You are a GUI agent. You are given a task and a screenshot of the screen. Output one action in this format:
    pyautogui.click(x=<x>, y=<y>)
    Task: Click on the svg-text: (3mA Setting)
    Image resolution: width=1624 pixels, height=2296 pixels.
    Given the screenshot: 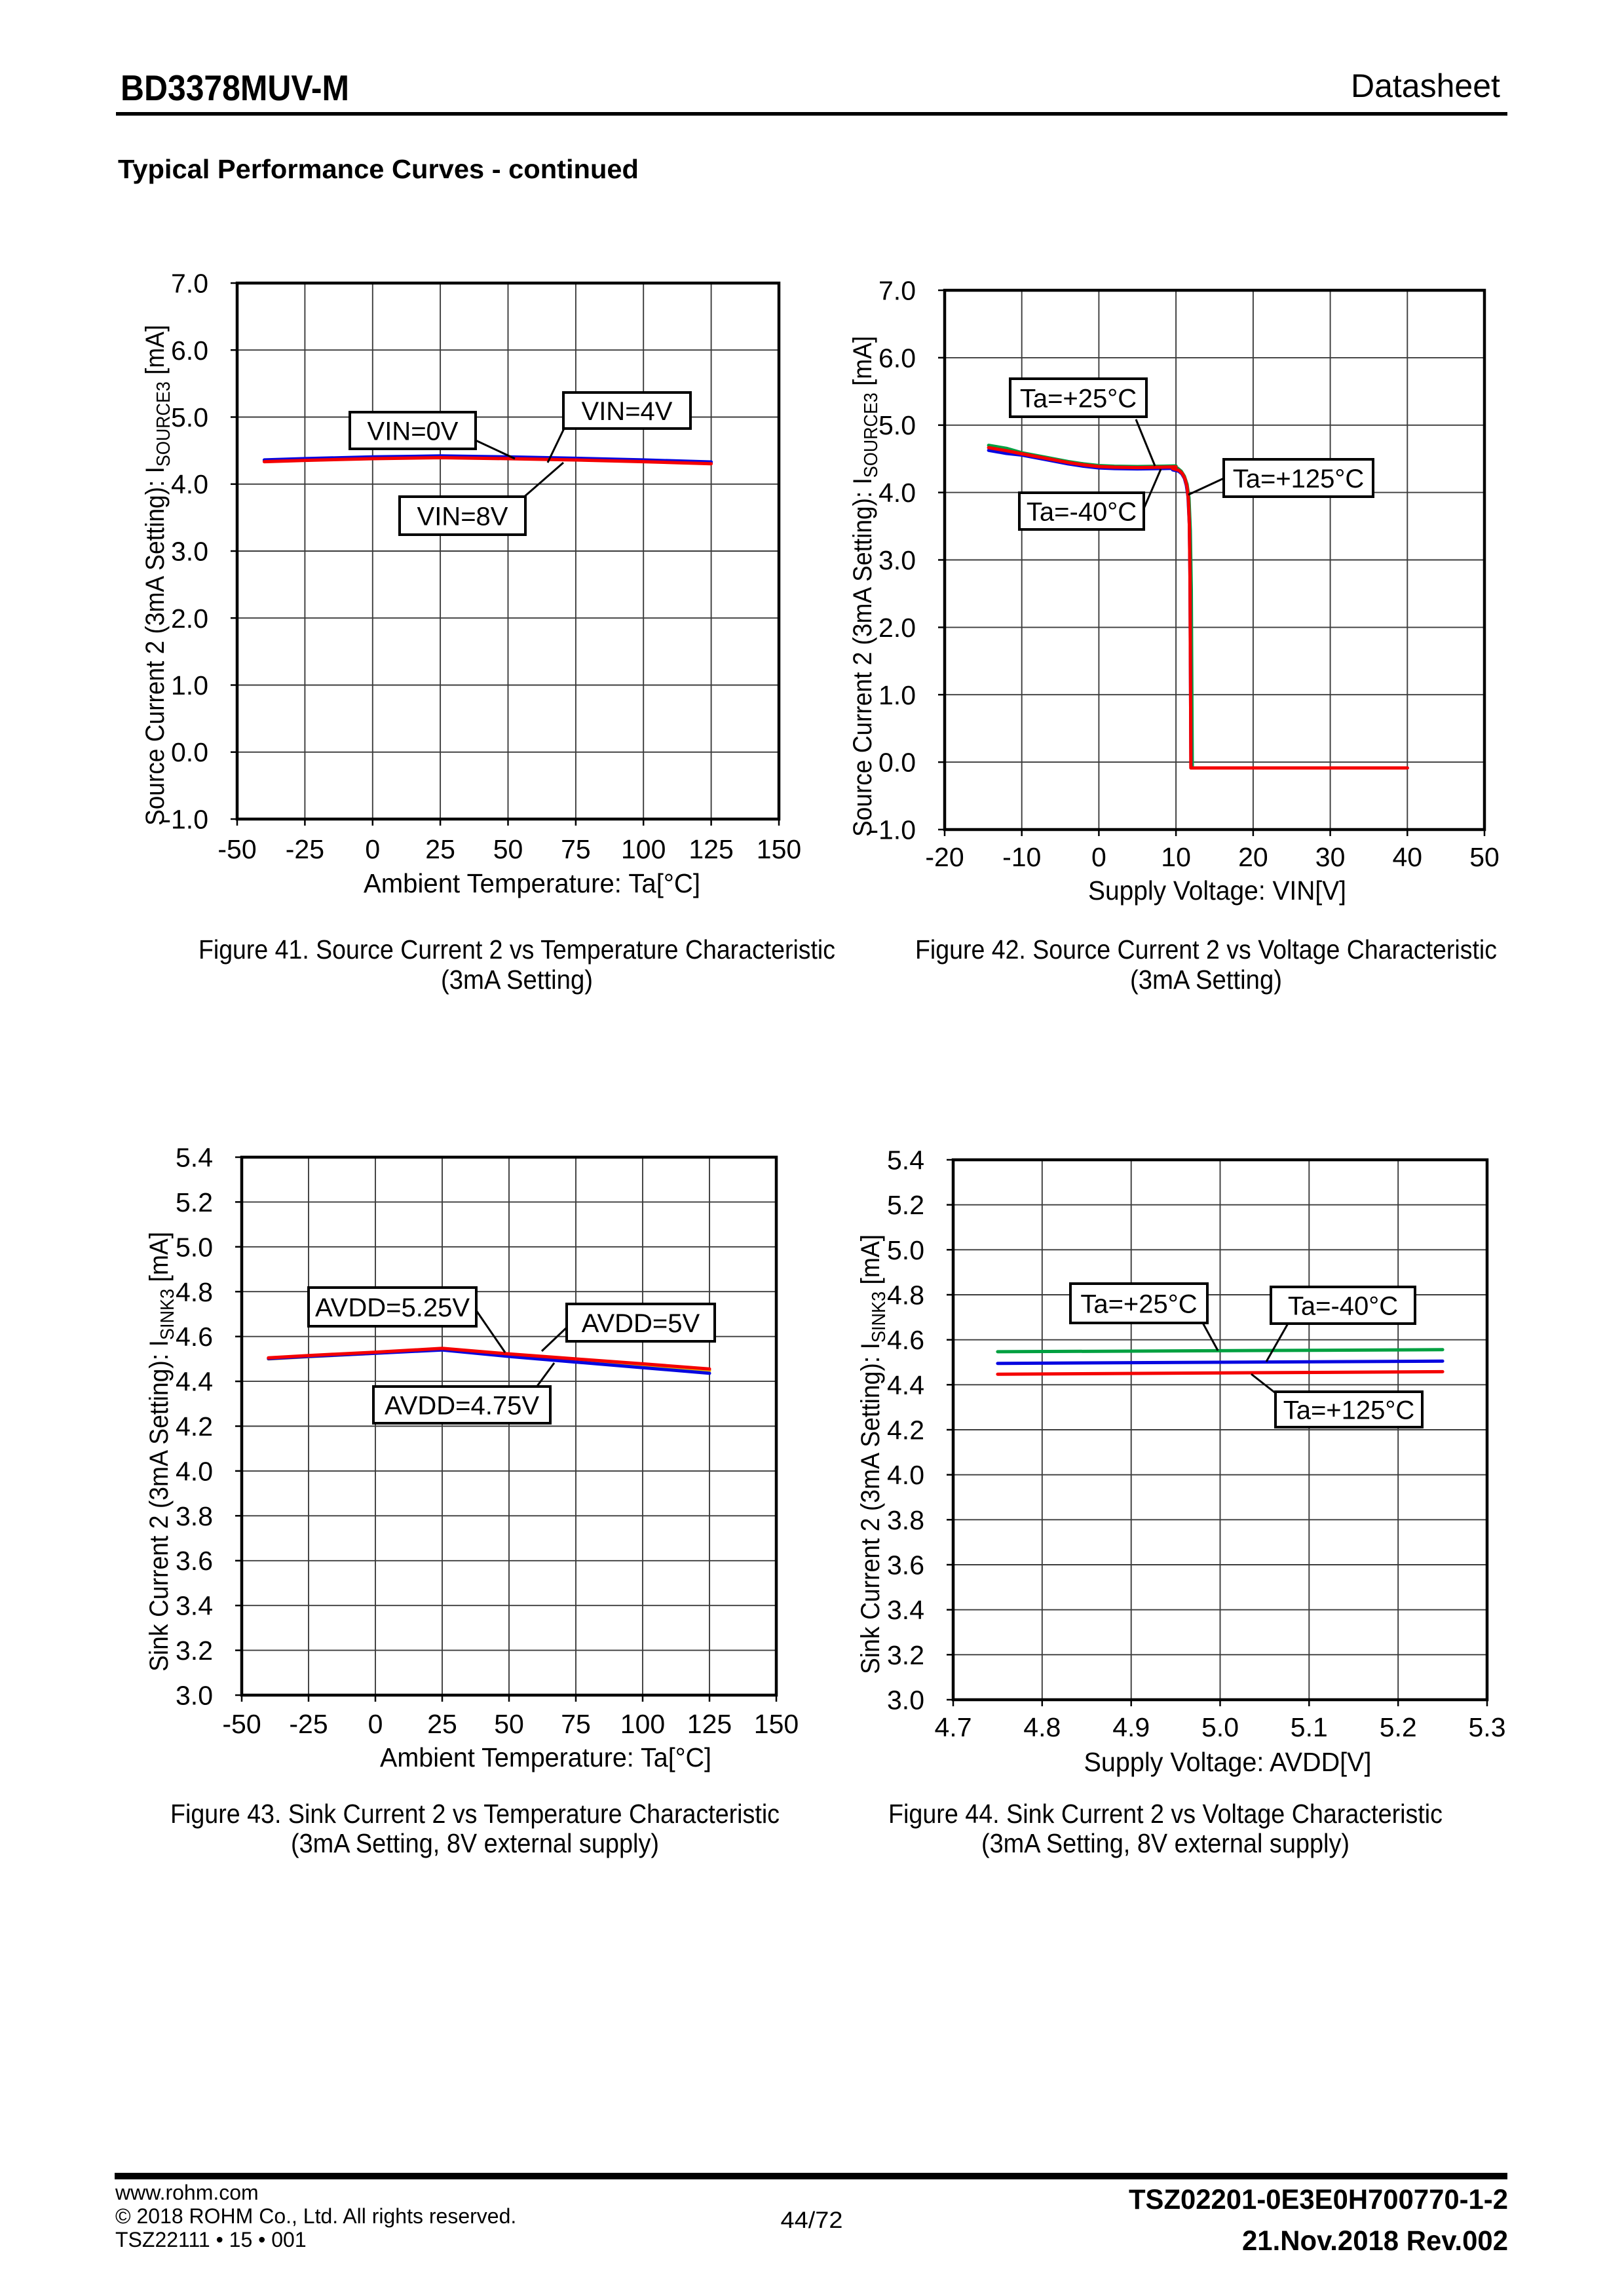 What is the action you would take?
    pyautogui.click(x=517, y=980)
    